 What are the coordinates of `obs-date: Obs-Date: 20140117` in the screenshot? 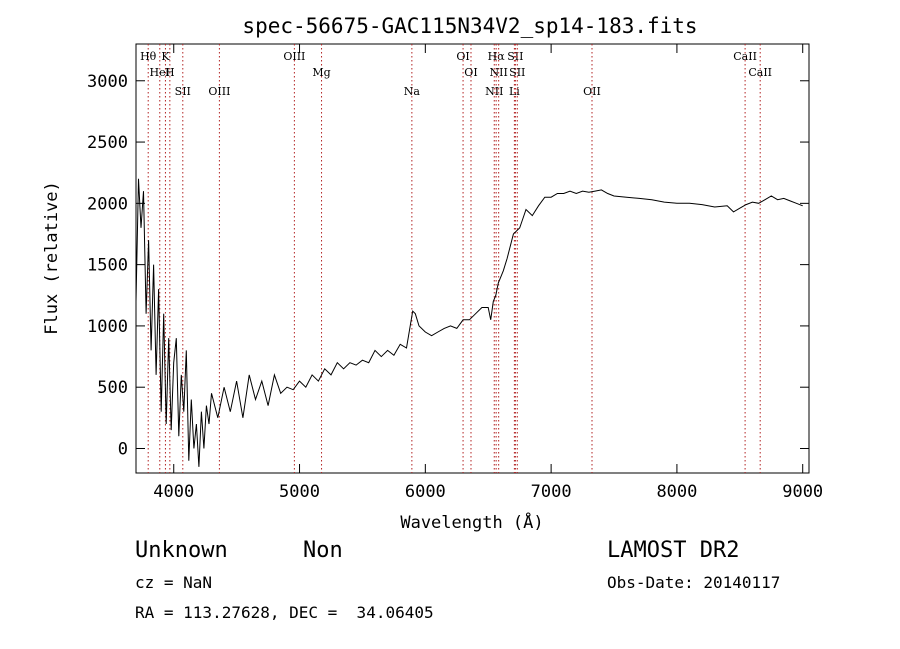 It's located at (694, 582).